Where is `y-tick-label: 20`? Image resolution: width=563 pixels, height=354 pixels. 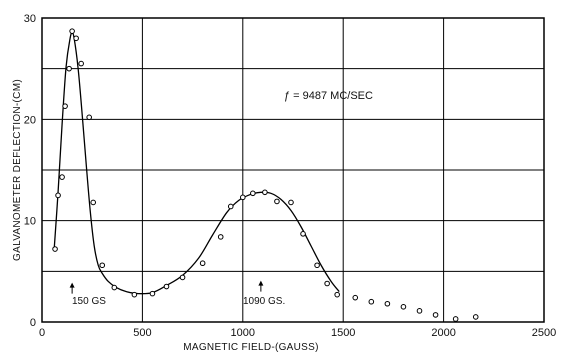 y-tick-label: 20 is located at coordinates (30, 120).